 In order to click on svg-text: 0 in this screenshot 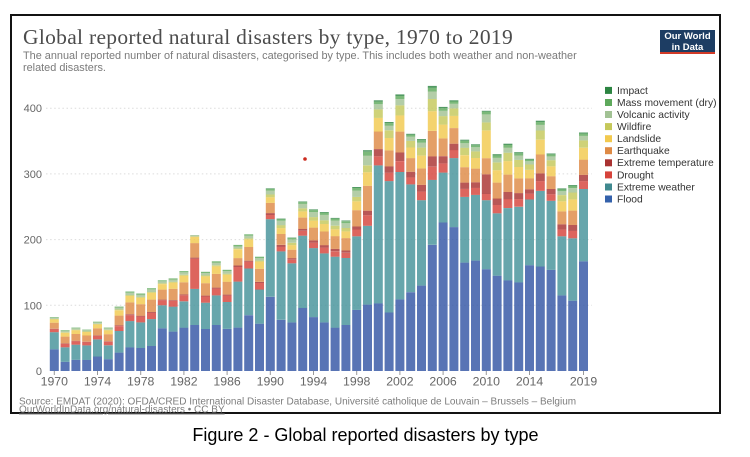, I will do `click(39, 372)`.